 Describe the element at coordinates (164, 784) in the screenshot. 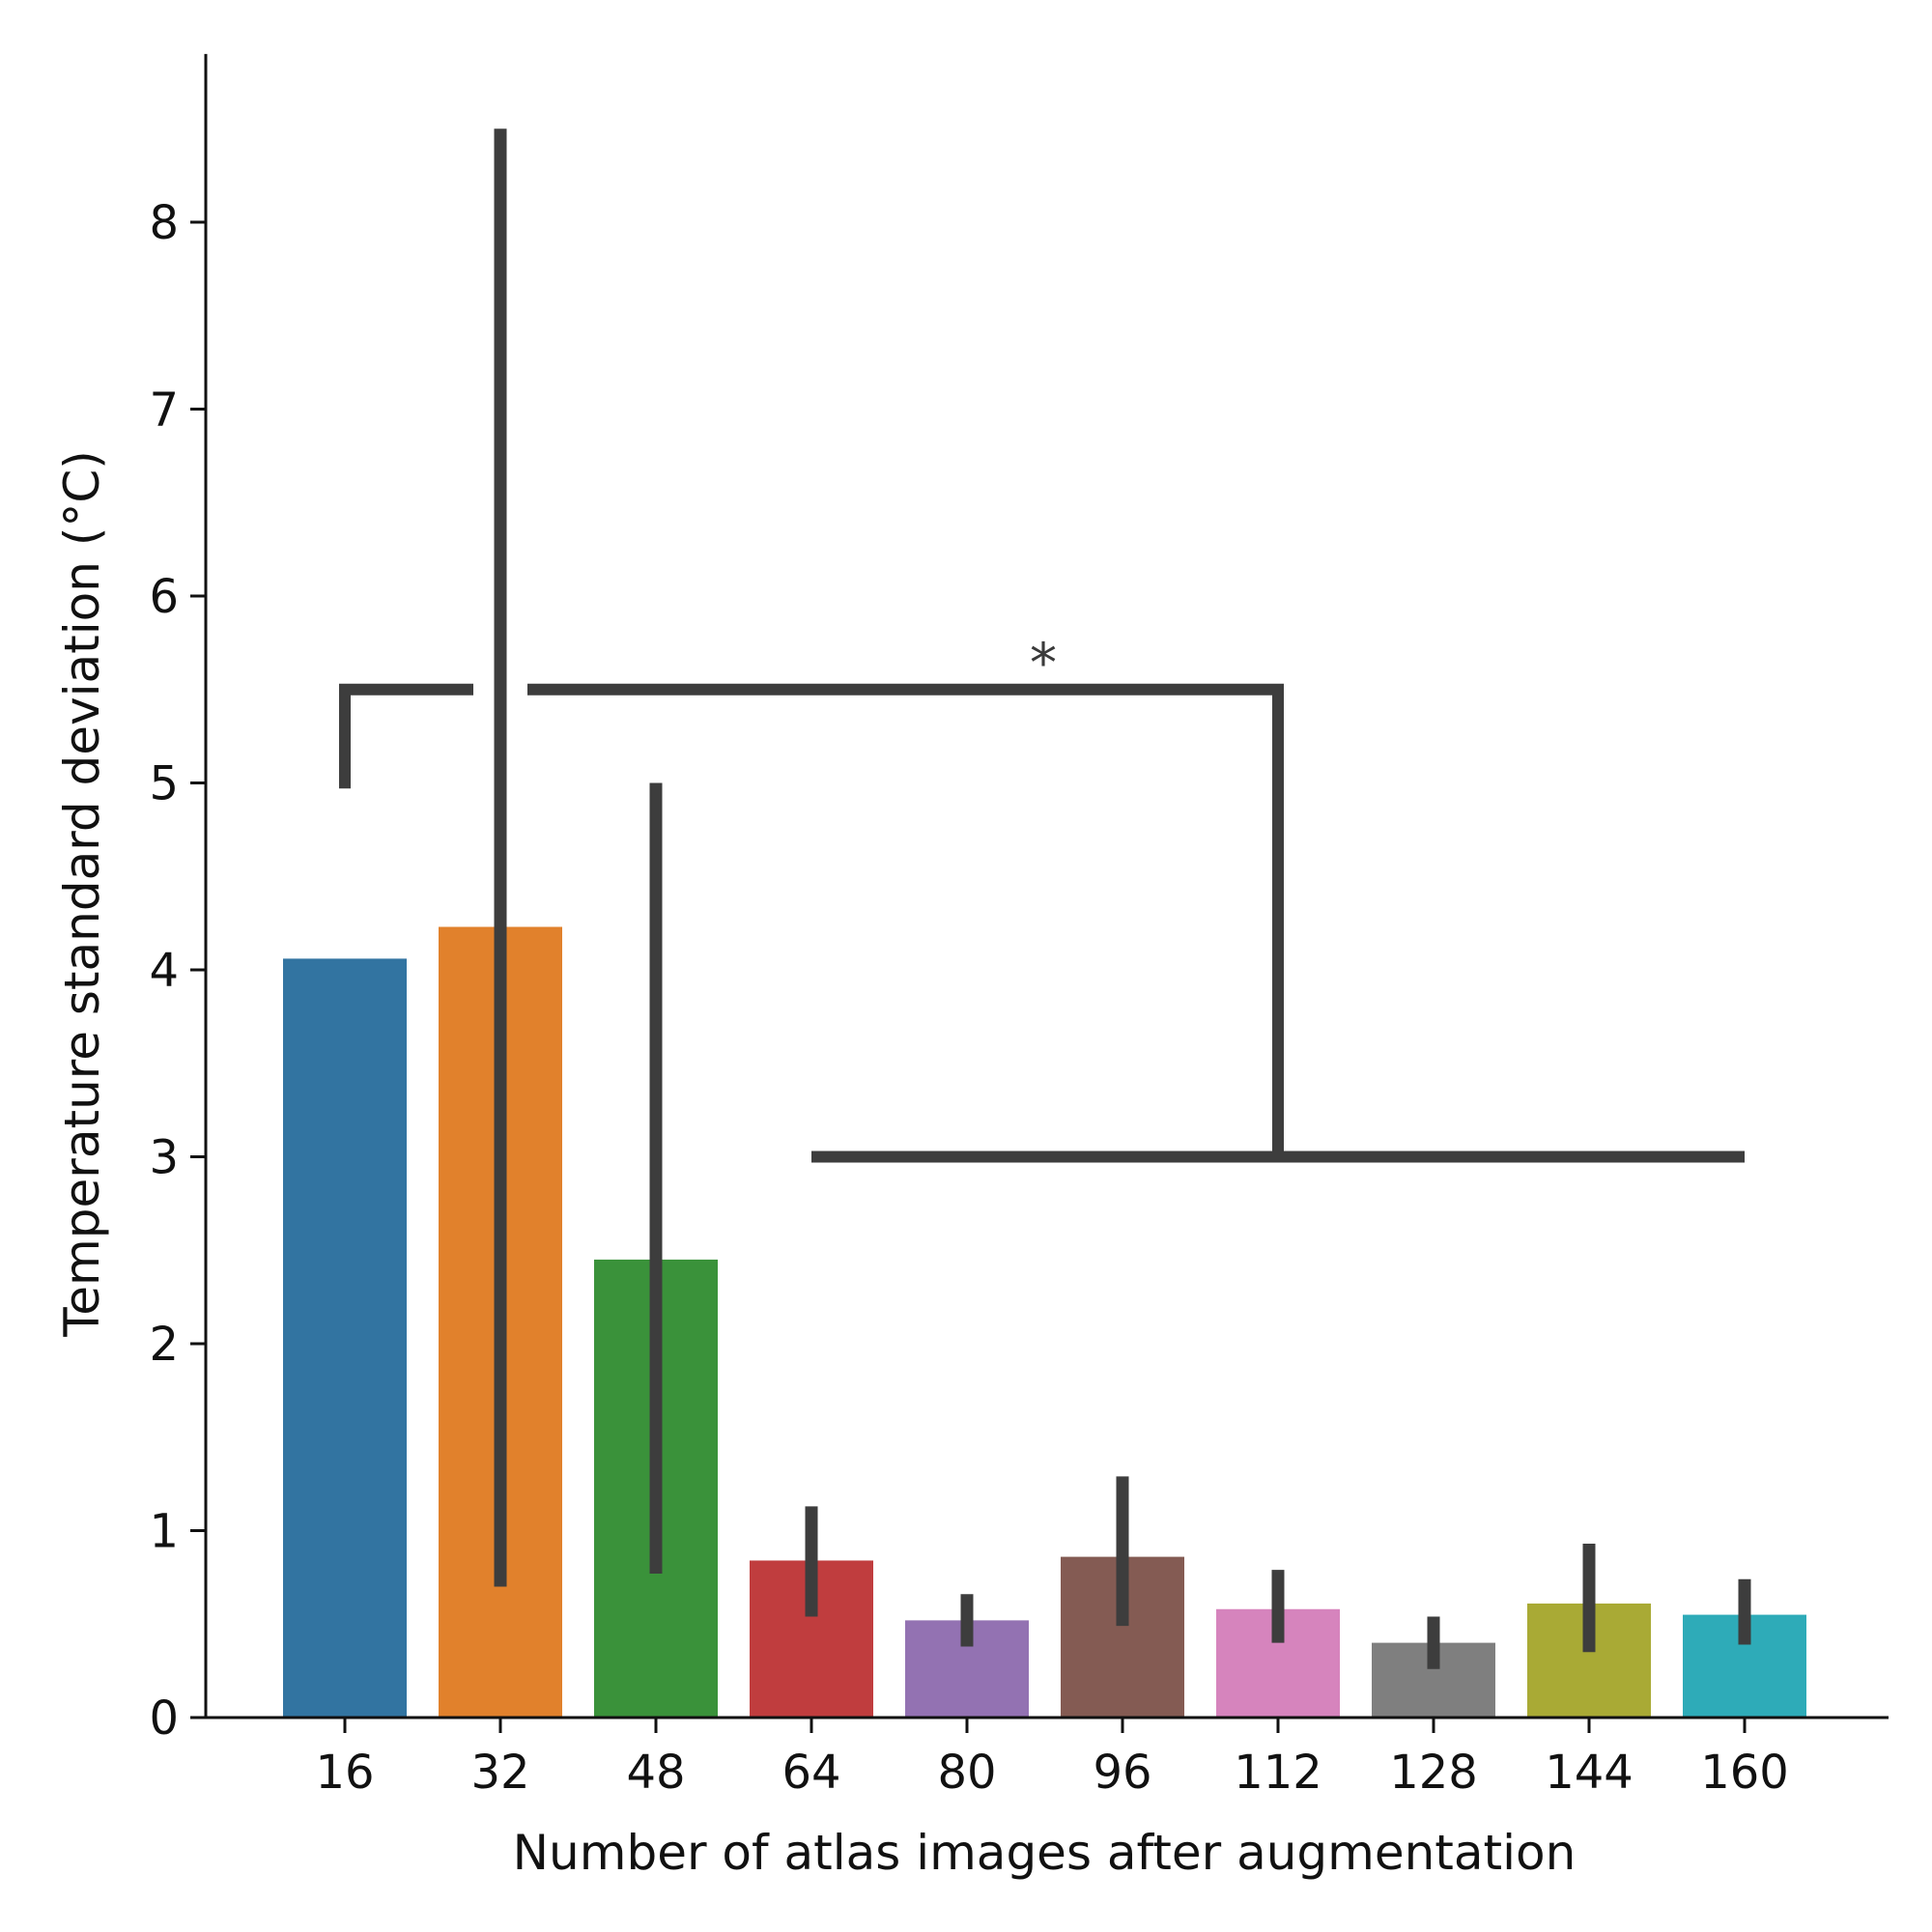

I see `y-tick-label-5: 5` at that location.